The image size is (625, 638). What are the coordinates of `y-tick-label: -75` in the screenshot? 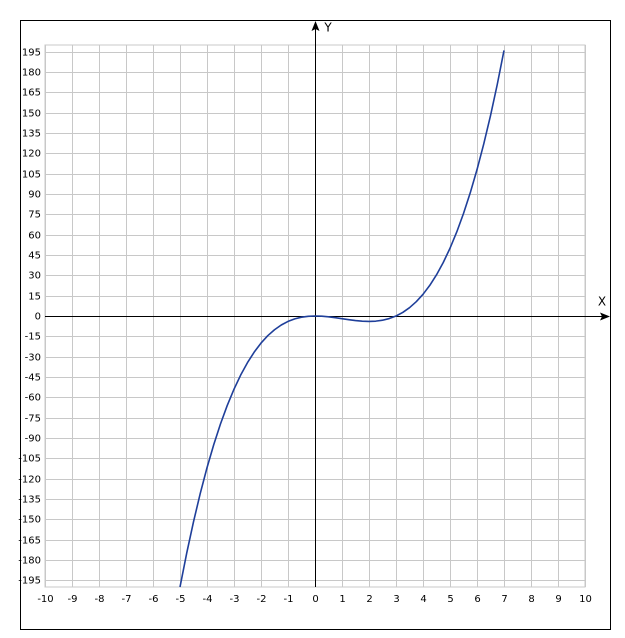 It's located at (33, 419).